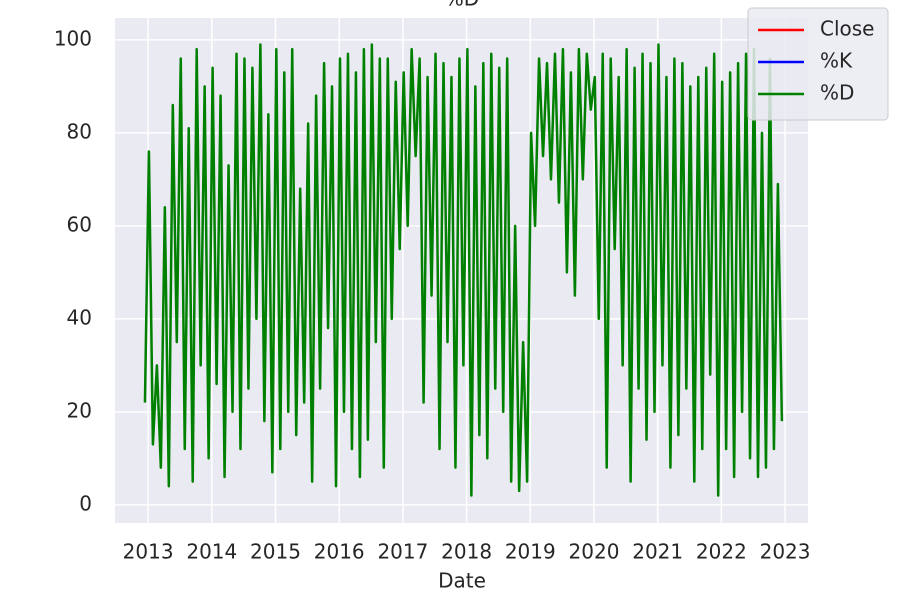  What do you see at coordinates (530, 552) in the screenshot?
I see `x-tick-label: 2019` at bounding box center [530, 552].